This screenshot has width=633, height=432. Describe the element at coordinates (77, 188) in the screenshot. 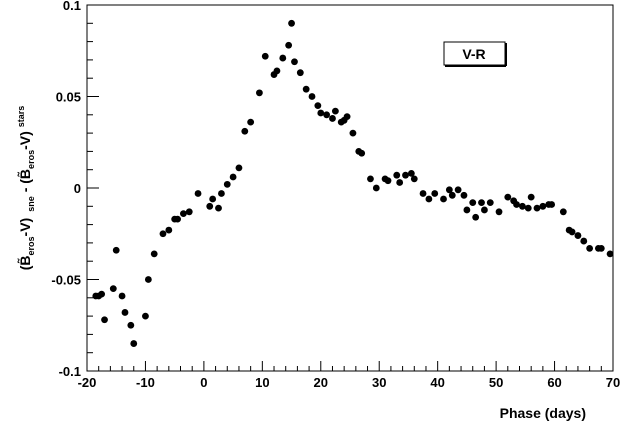

I see `y-tick-label: 0` at that location.